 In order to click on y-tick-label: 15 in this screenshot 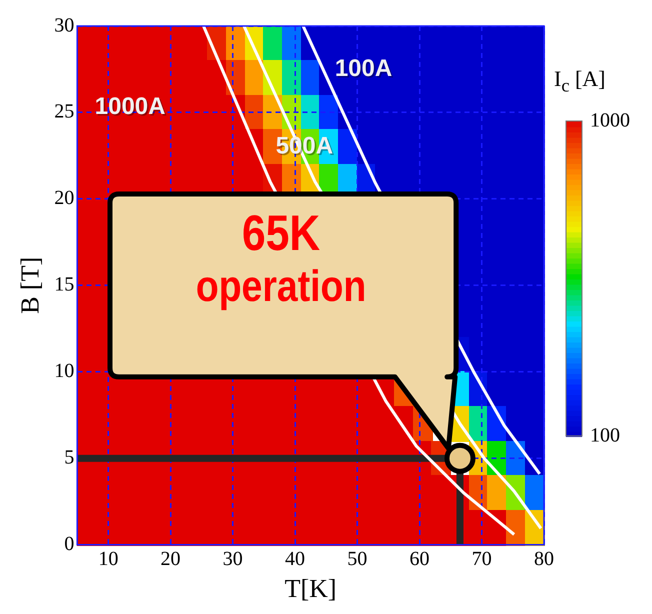, I will do `click(64, 285)`.